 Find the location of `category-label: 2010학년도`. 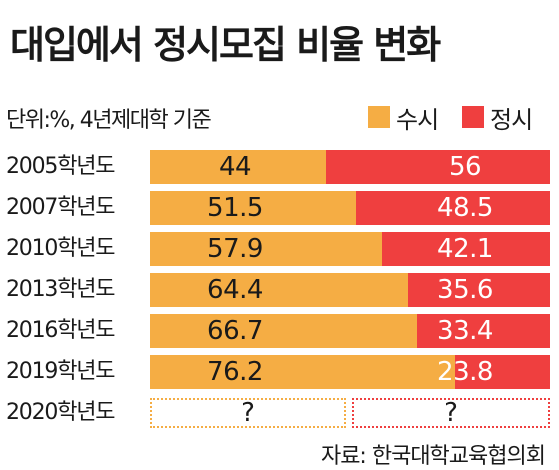

category-label: 2010학년도 is located at coordinates (61, 248).